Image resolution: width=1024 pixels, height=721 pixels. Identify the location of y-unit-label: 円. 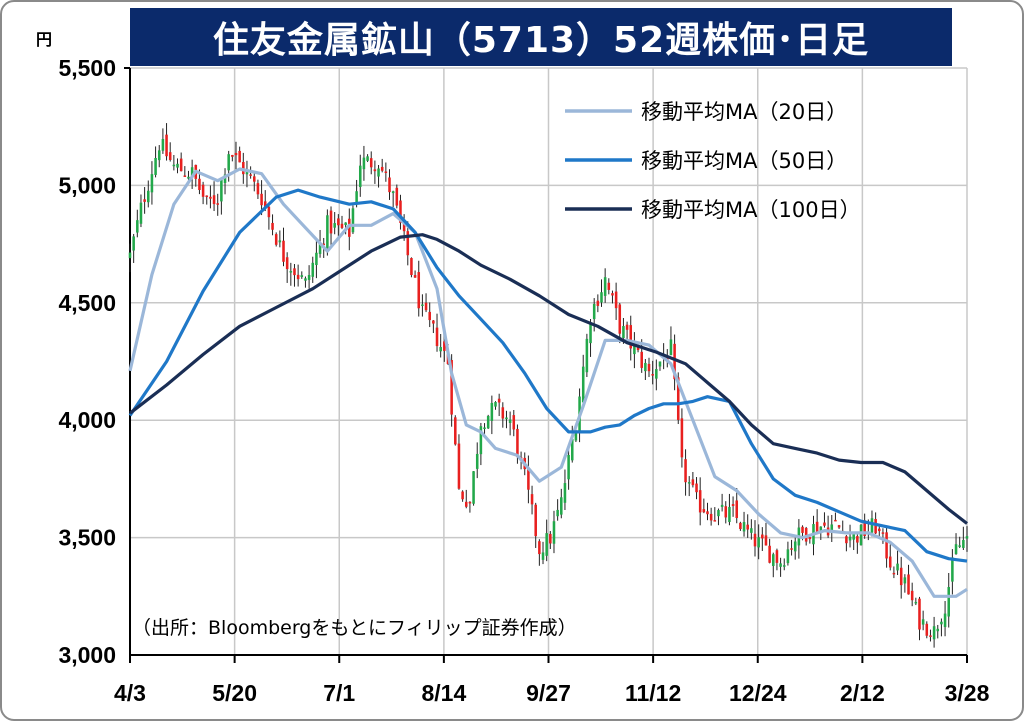
(44, 39).